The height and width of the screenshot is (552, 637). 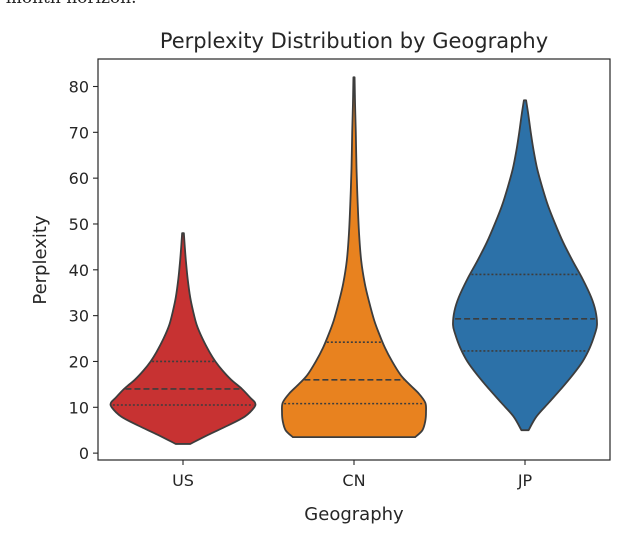 I want to click on chart-title: Perplexity Distribution by Geography, so click(x=354, y=41).